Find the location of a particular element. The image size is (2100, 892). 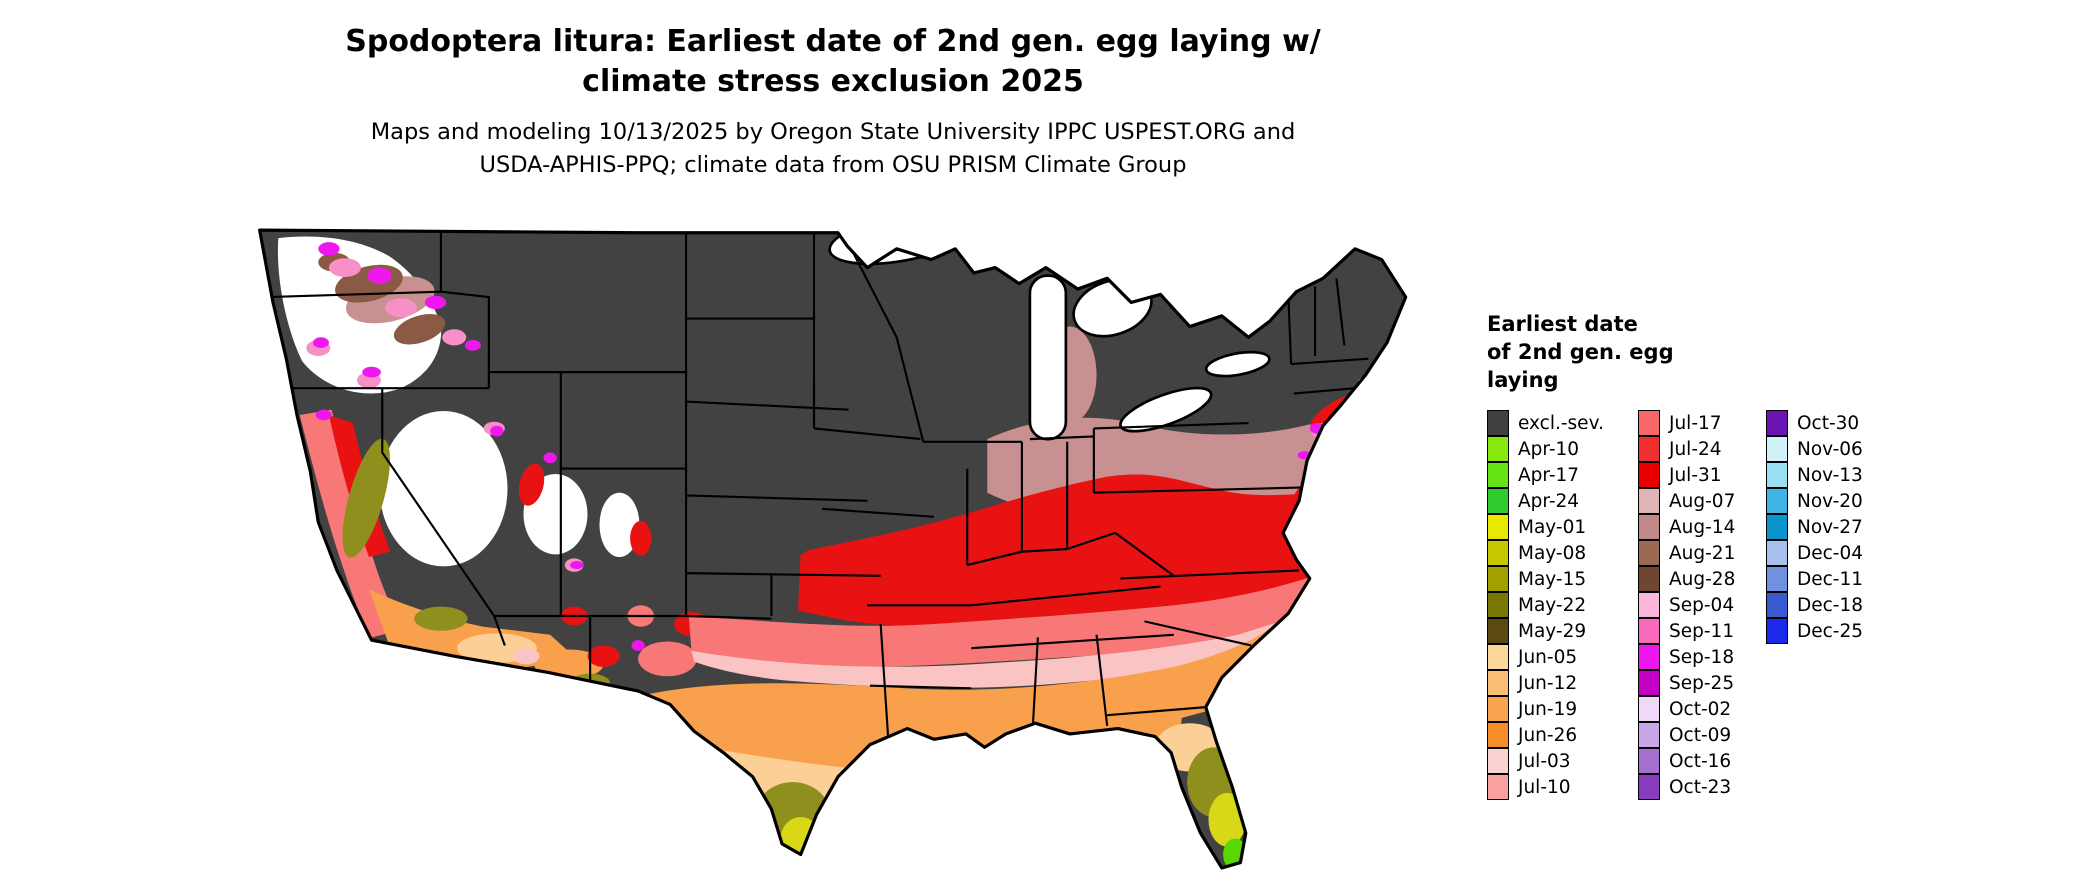

legend-label: Sep-04 is located at coordinates (1702, 605).